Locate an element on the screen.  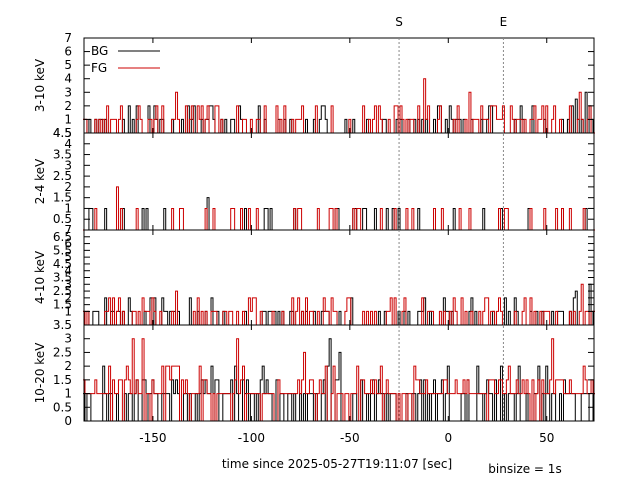
x-tick-label: -150 is located at coordinates (152, 438).